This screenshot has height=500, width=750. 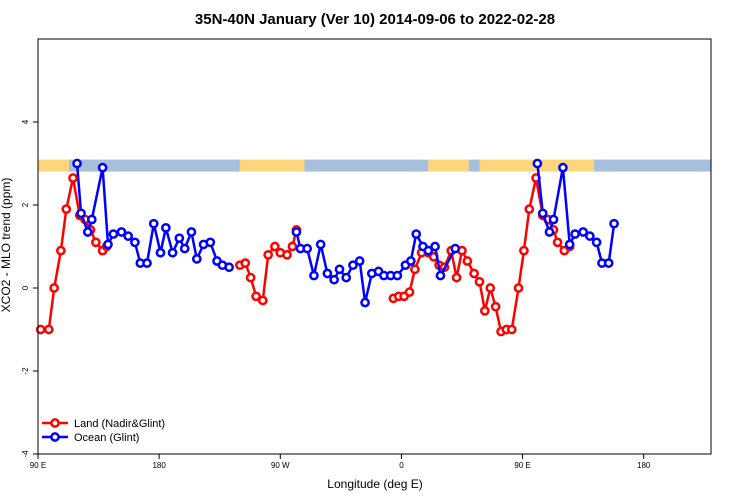 I want to click on y-tick-label: 0, so click(x=25, y=287).